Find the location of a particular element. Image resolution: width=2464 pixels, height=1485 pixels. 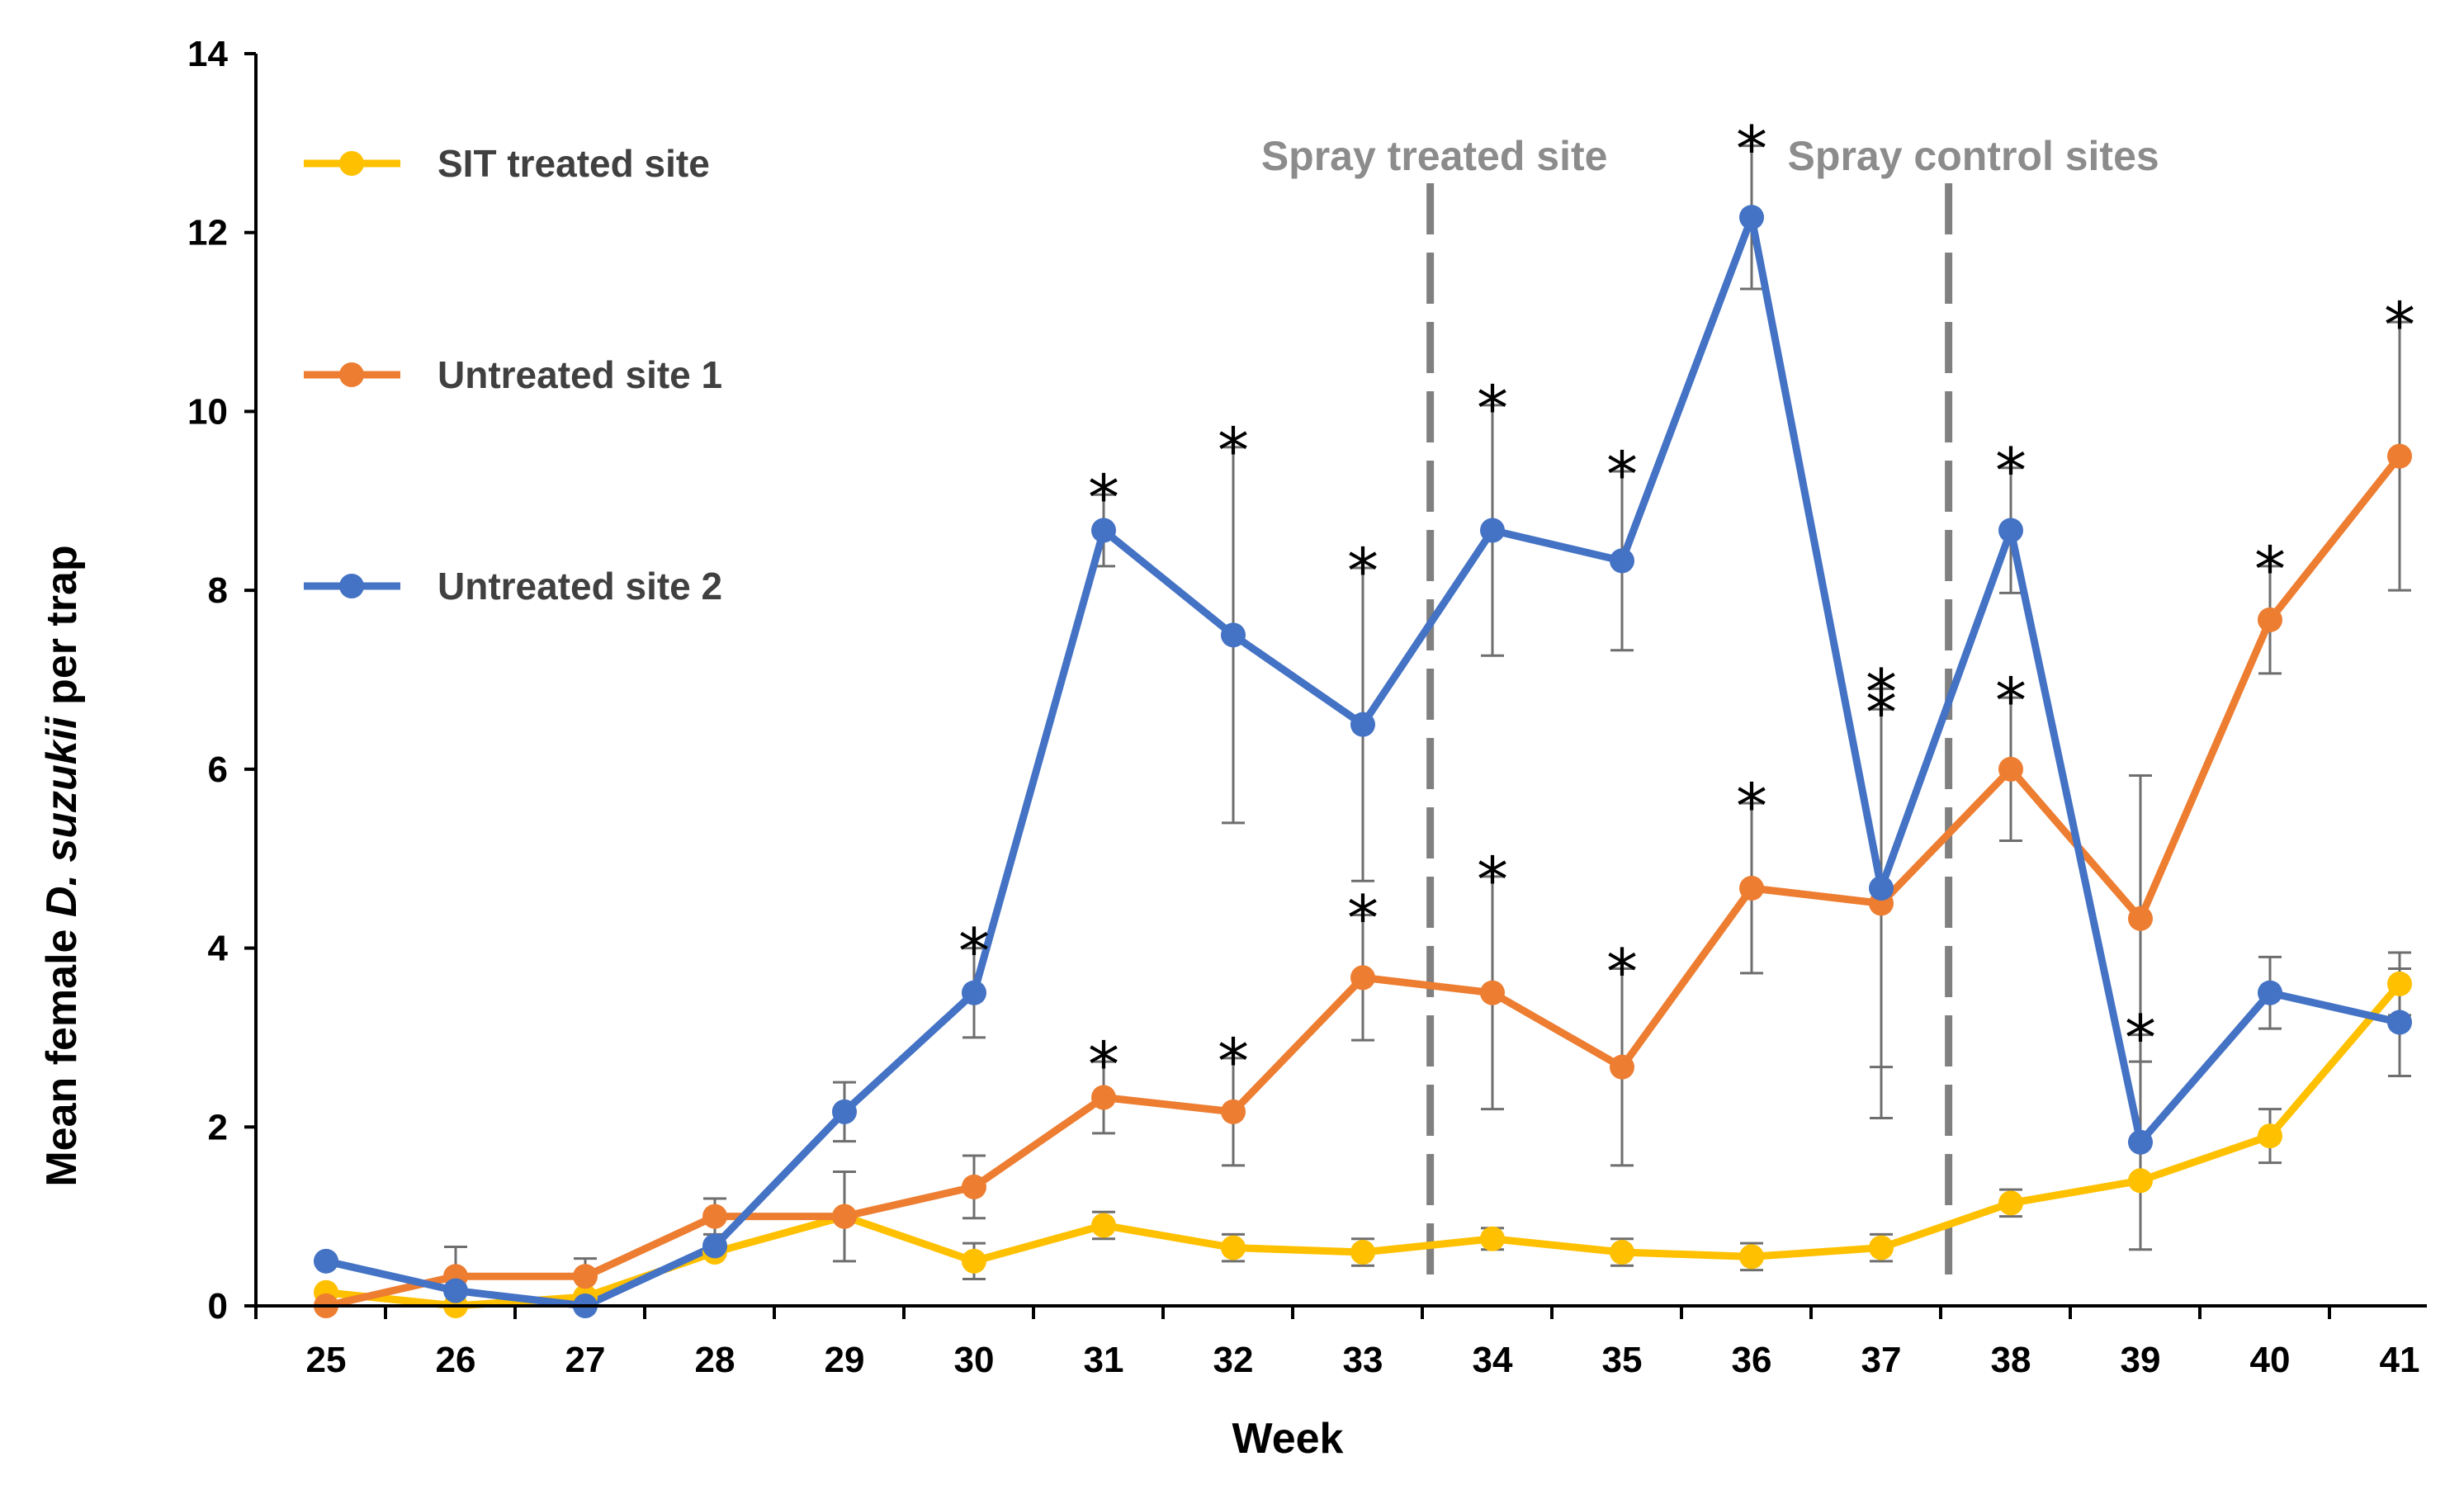

y-tick-label: 2 is located at coordinates (218, 1127).